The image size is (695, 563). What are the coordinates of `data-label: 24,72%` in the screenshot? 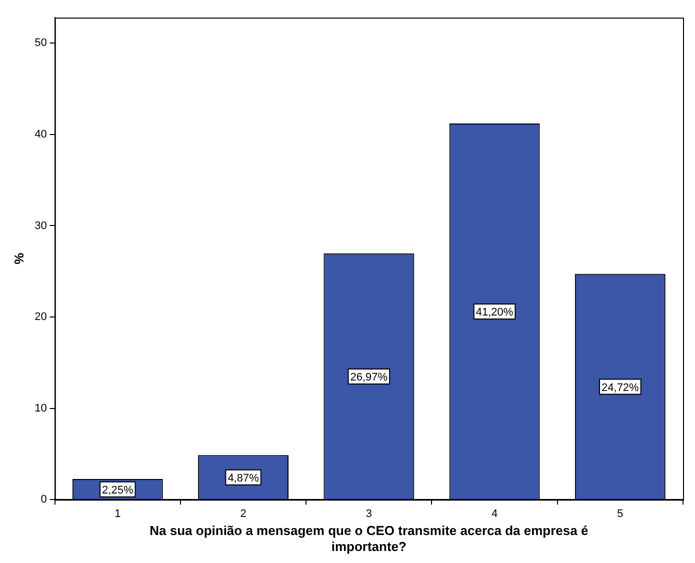 It's located at (621, 388).